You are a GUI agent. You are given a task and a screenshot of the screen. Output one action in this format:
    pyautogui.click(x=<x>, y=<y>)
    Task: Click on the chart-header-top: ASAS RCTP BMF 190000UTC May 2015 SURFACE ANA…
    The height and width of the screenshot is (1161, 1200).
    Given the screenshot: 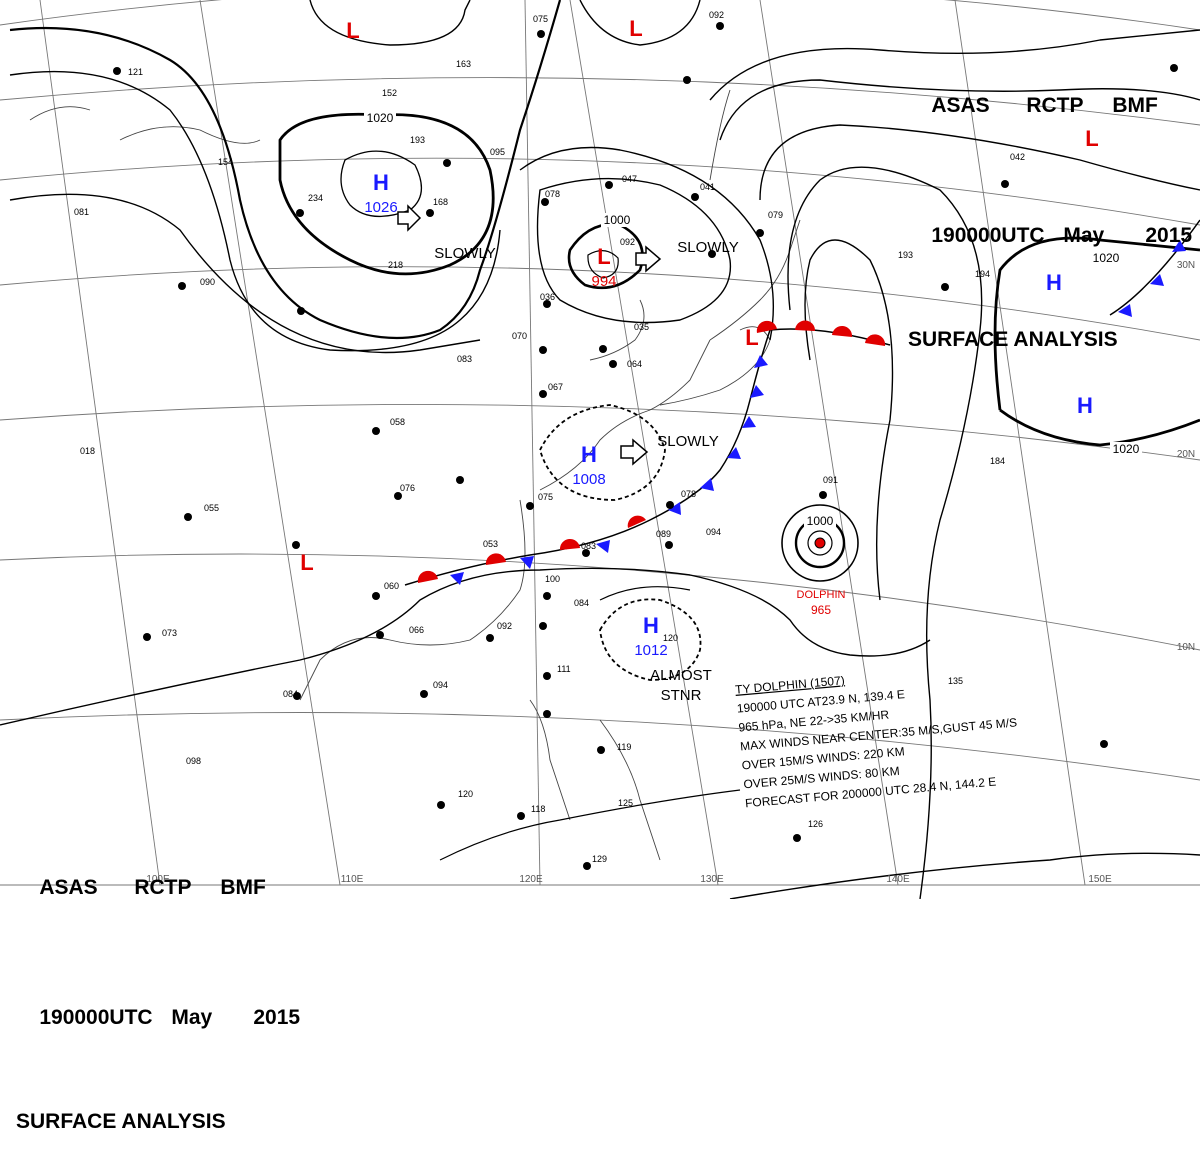 What is the action you would take?
    pyautogui.click(x=1050, y=197)
    